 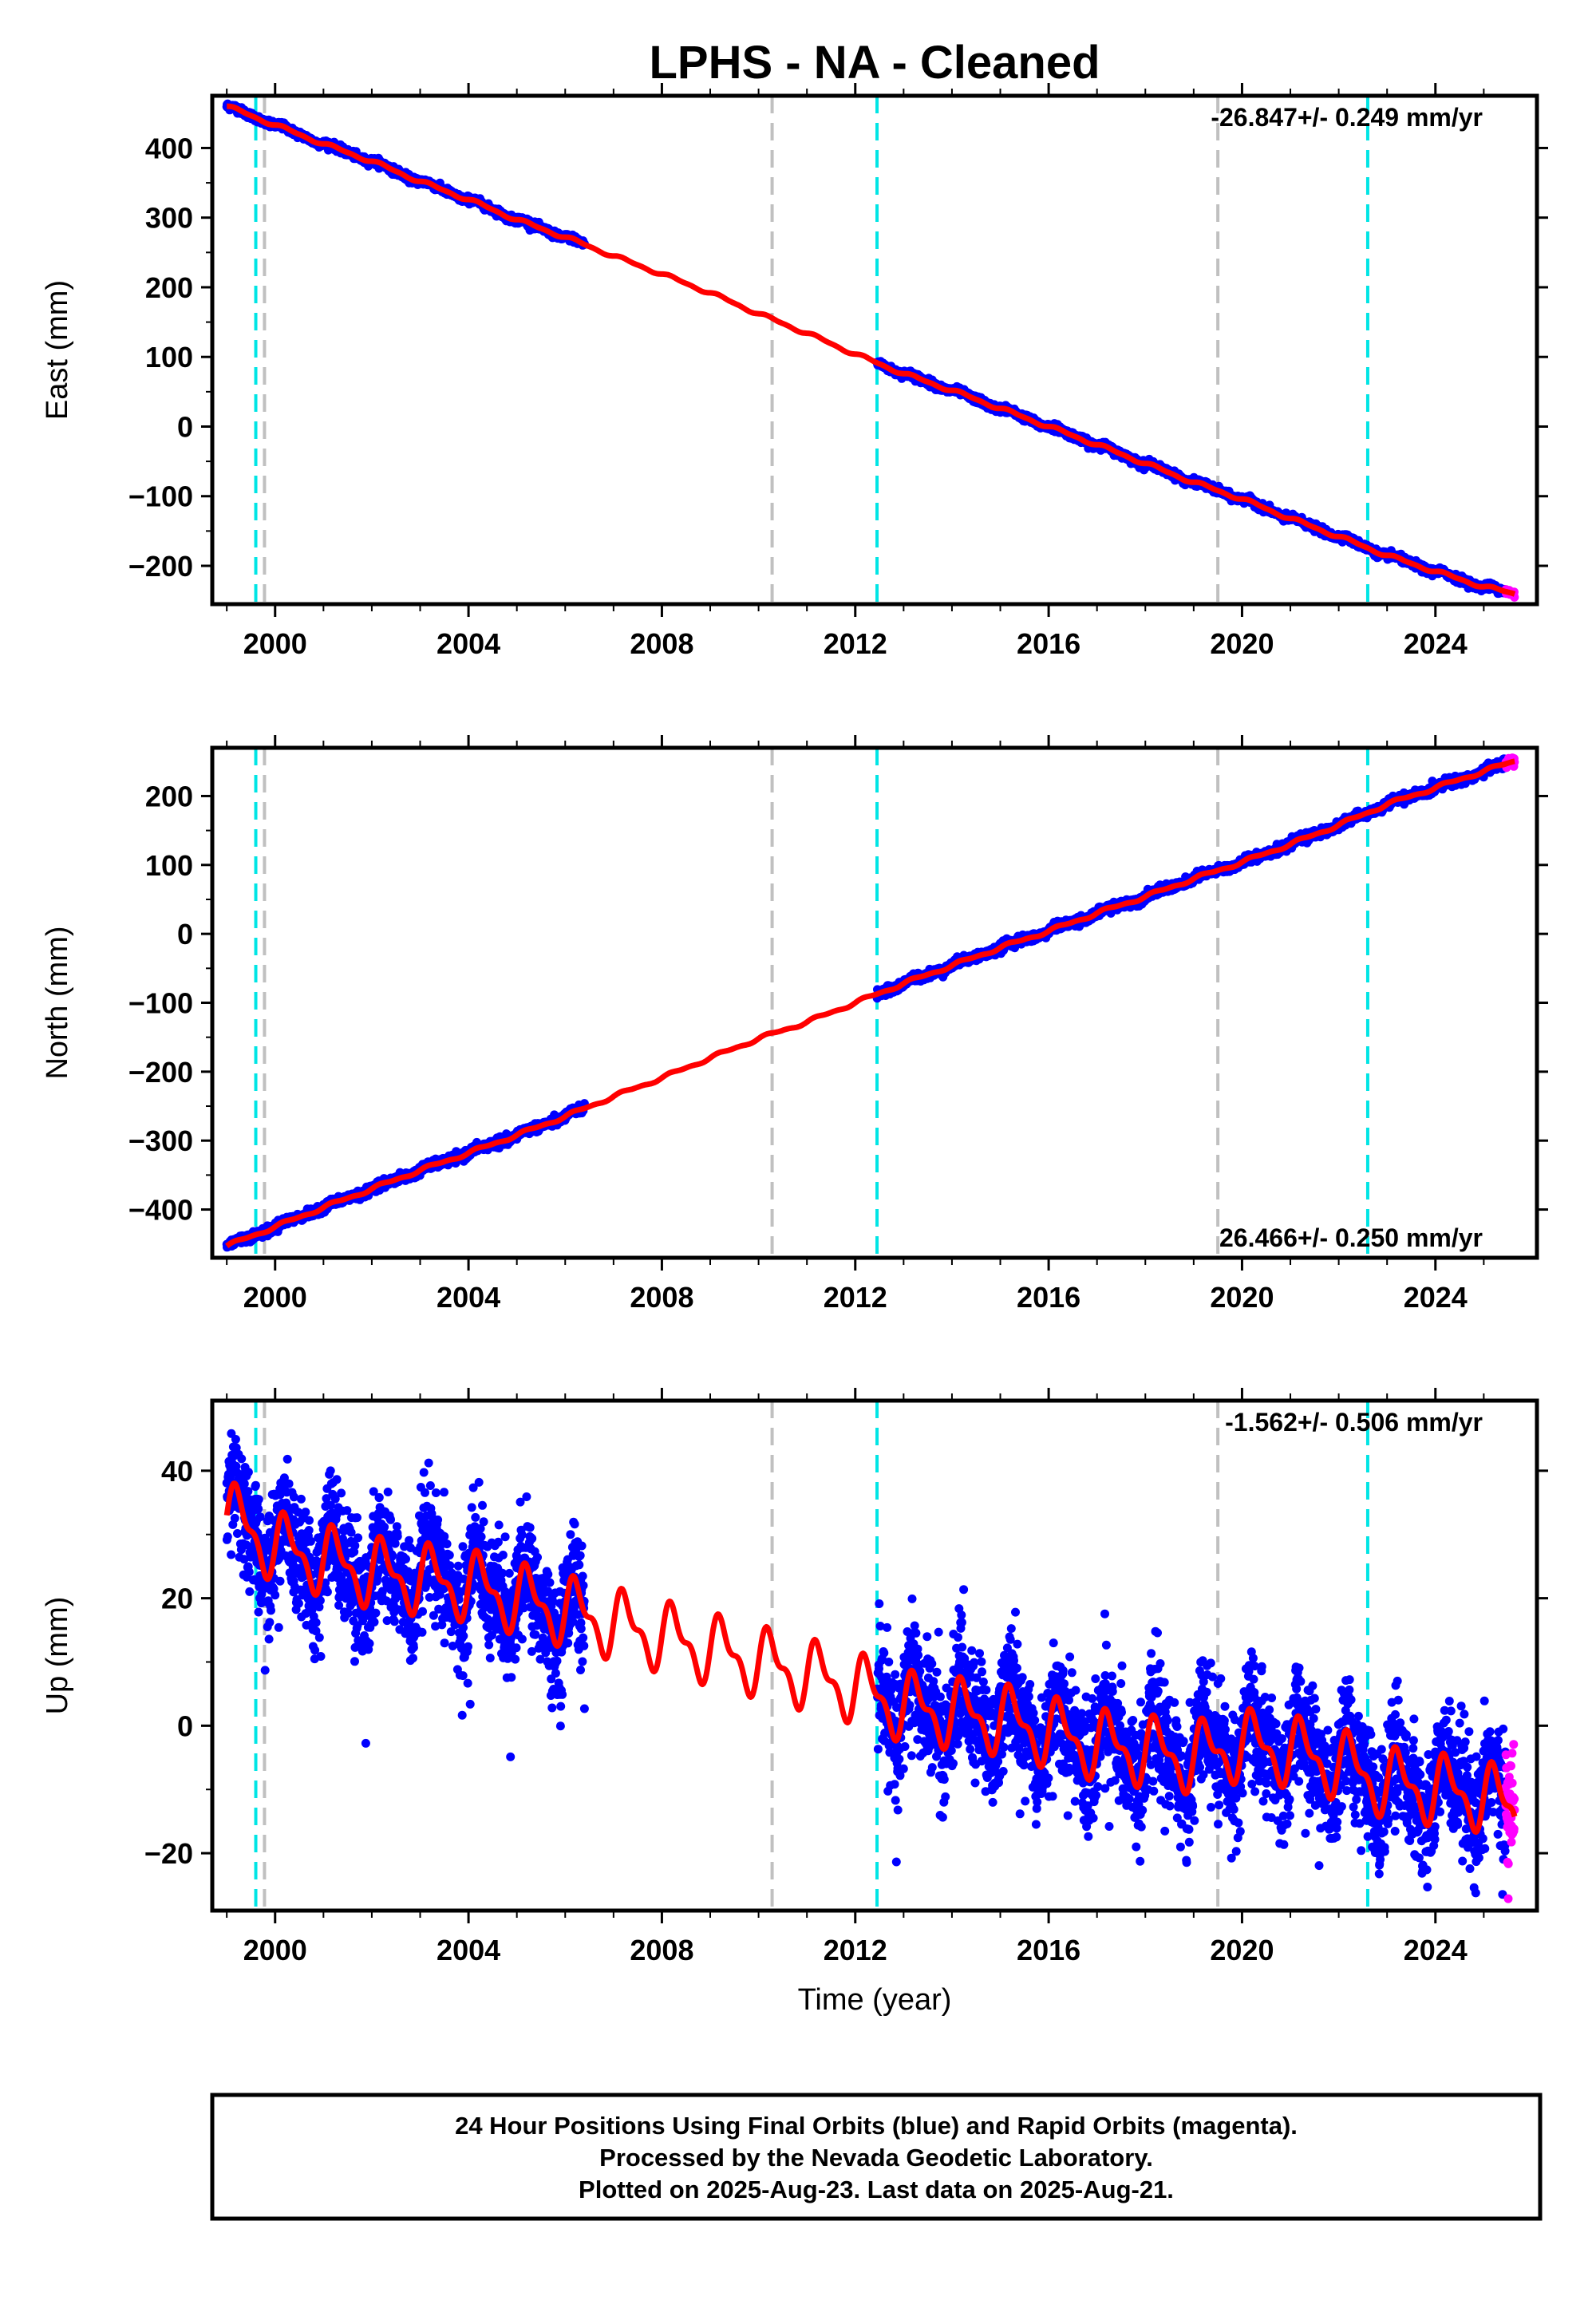 I want to click on y-tick-label: 100, so click(x=169, y=357).